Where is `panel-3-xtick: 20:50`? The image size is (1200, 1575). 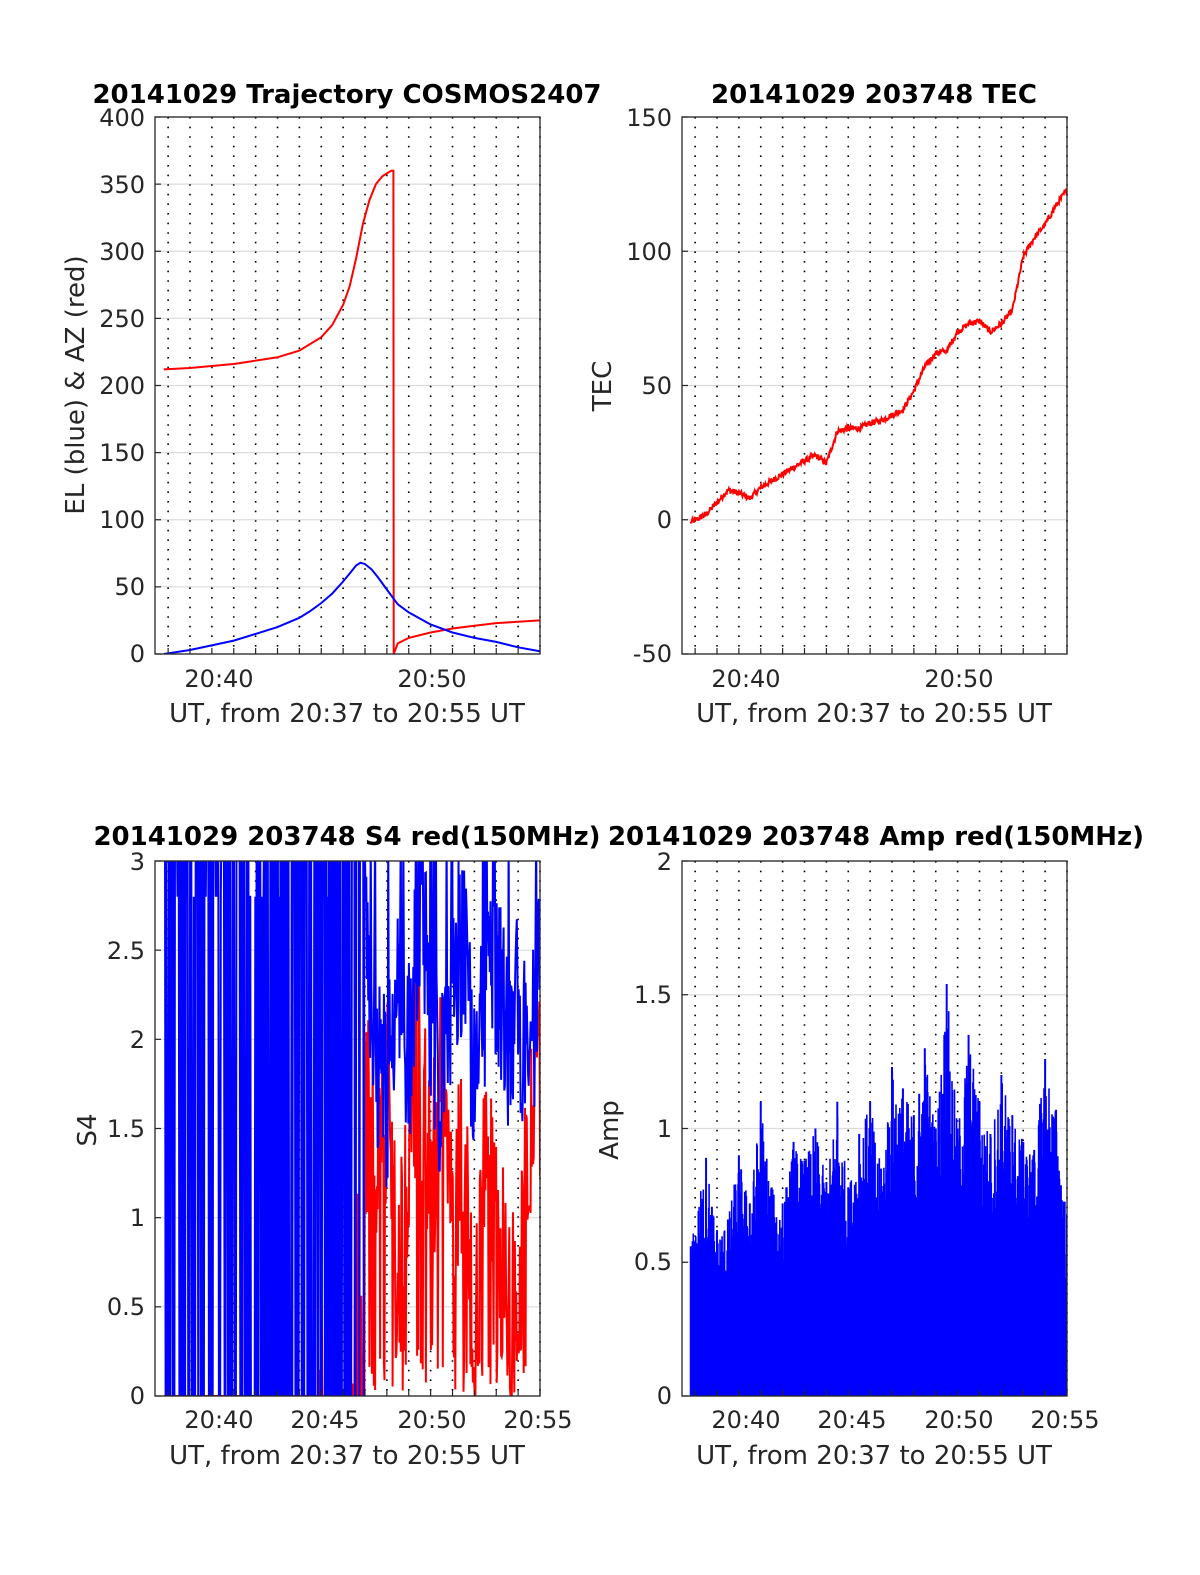 panel-3-xtick: 20:50 is located at coordinates (431, 1420).